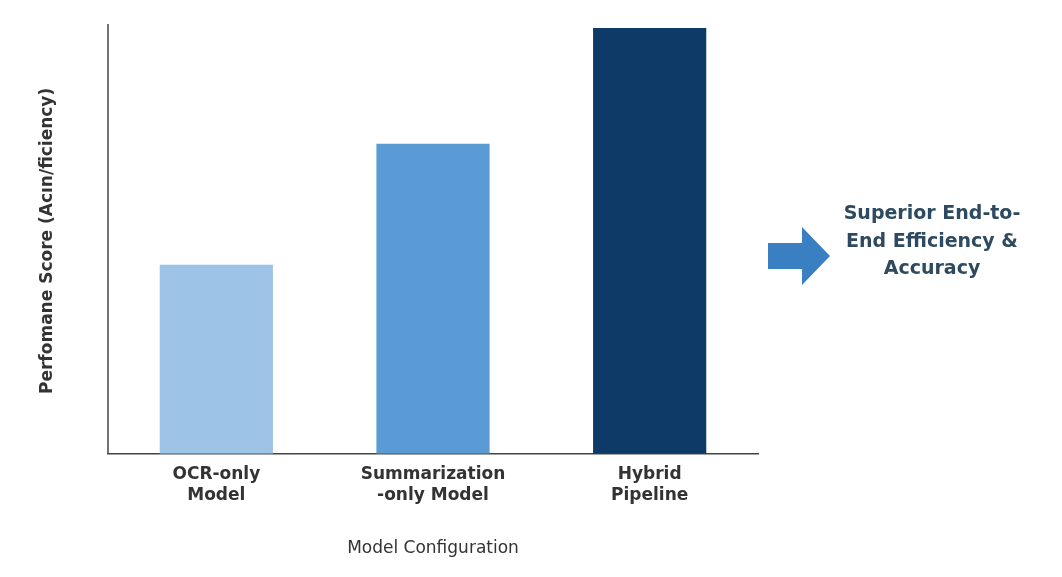  What do you see at coordinates (932, 240) in the screenshot?
I see `text: Superior End-to-End Efficiency & Accuracy` at bounding box center [932, 240].